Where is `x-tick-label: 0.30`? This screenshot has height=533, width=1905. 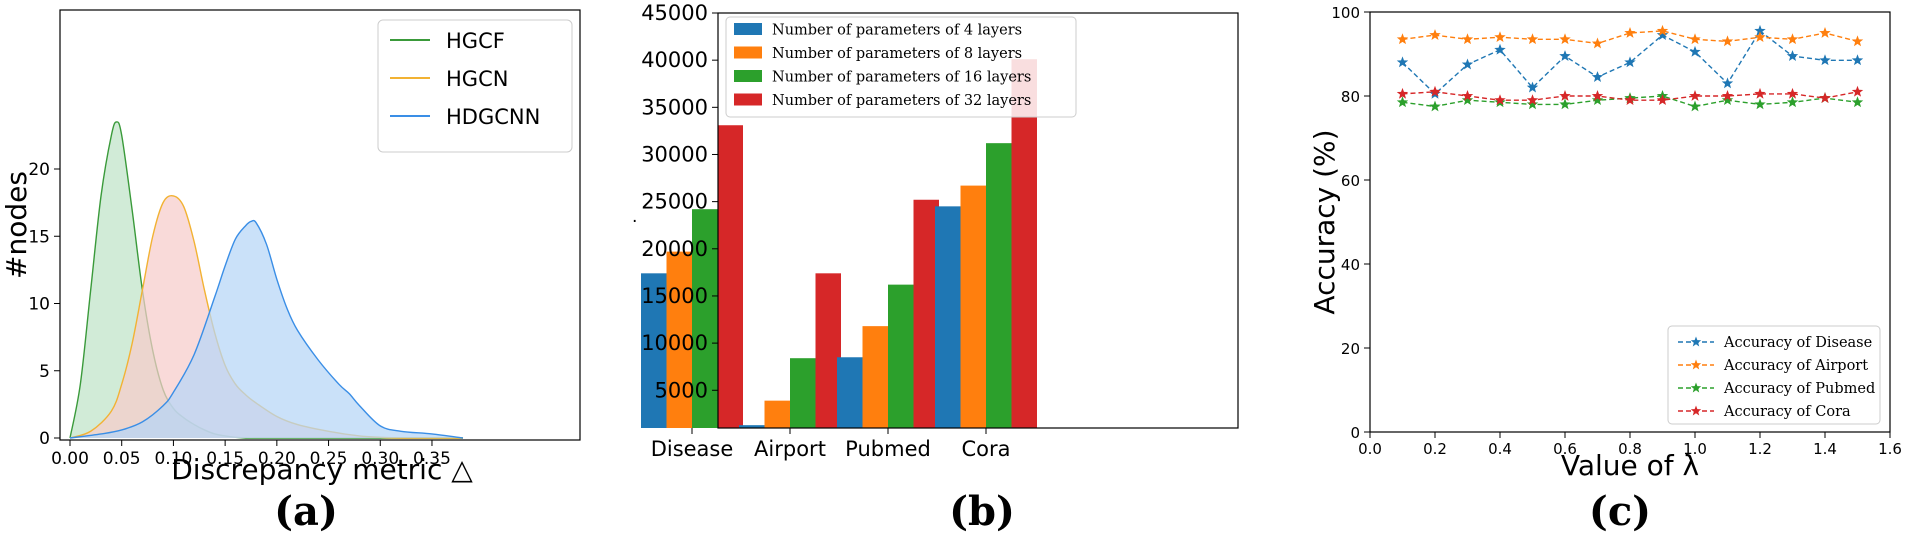
x-tick-label: 0.30 is located at coordinates (380, 459).